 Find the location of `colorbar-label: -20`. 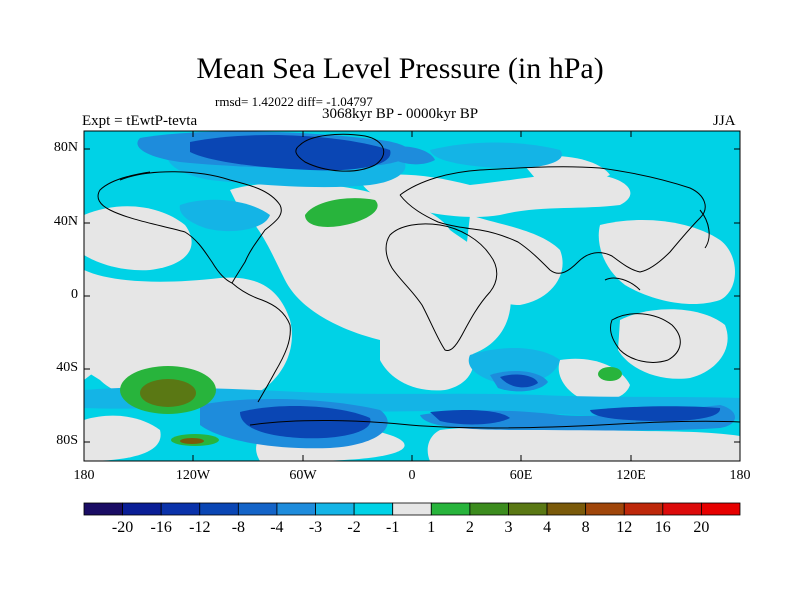

colorbar-label: -20 is located at coordinates (122, 527).